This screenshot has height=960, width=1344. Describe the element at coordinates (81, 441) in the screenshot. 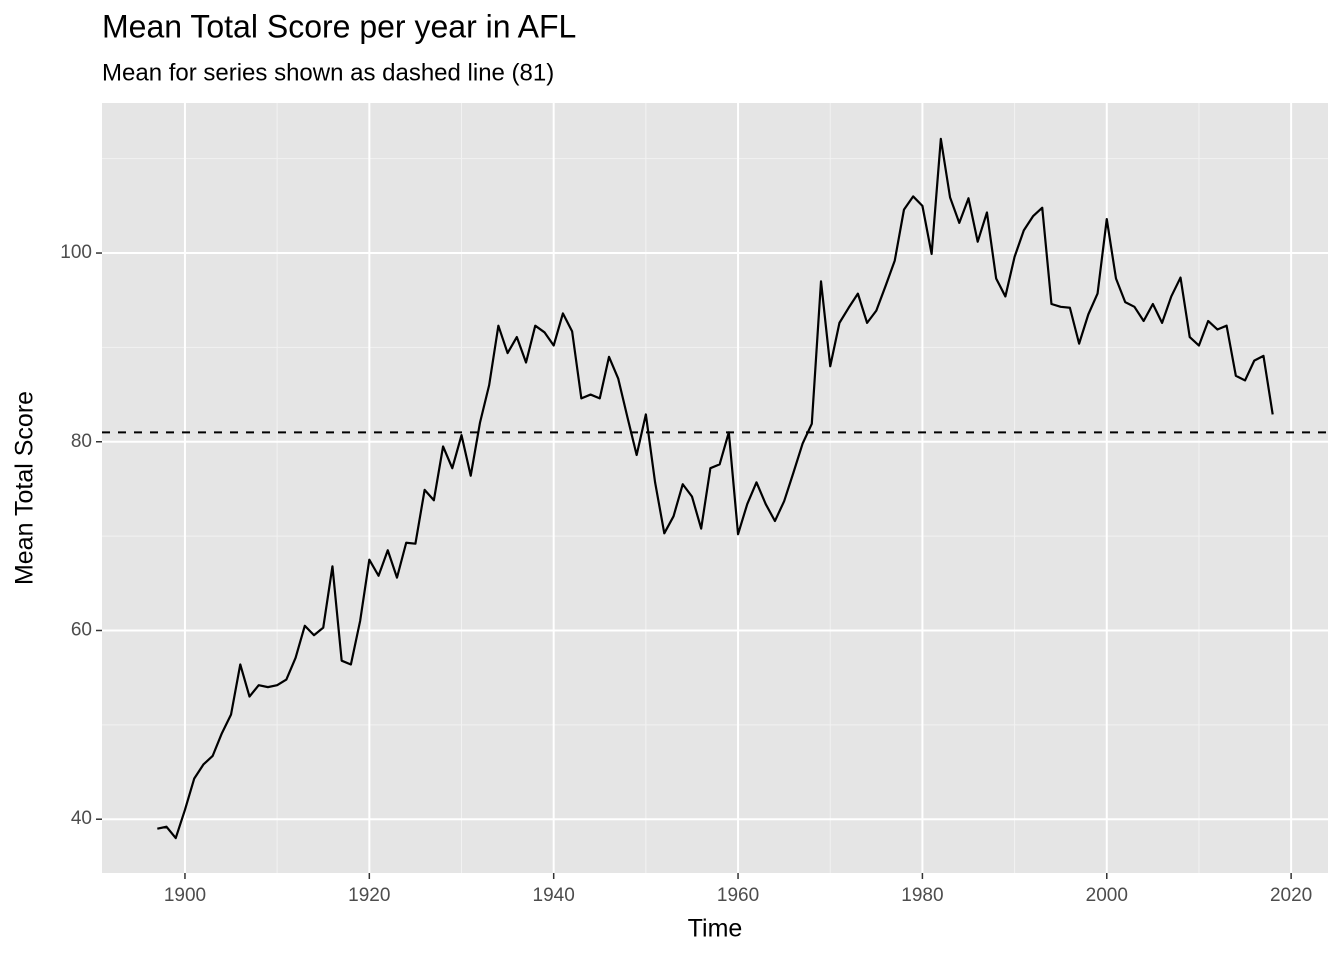

I see `y-tick-label: 80` at that location.